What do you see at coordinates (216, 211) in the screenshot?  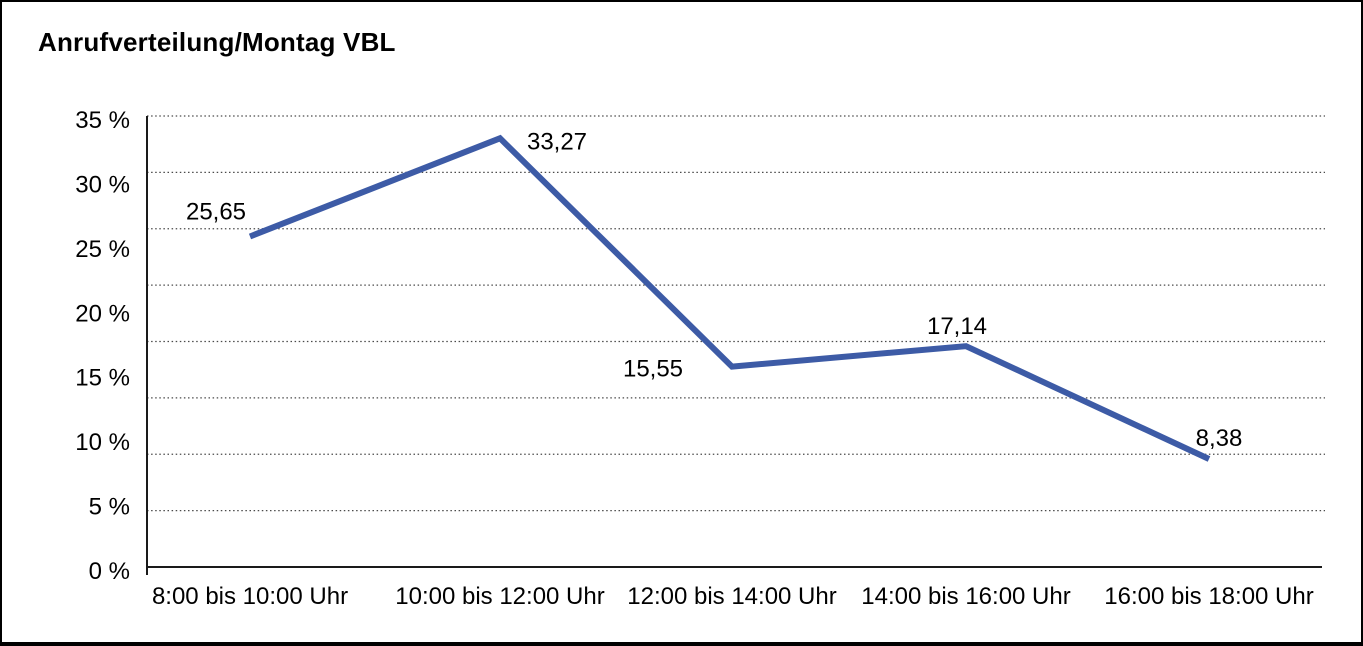 I see `data-point-label: 25,65` at bounding box center [216, 211].